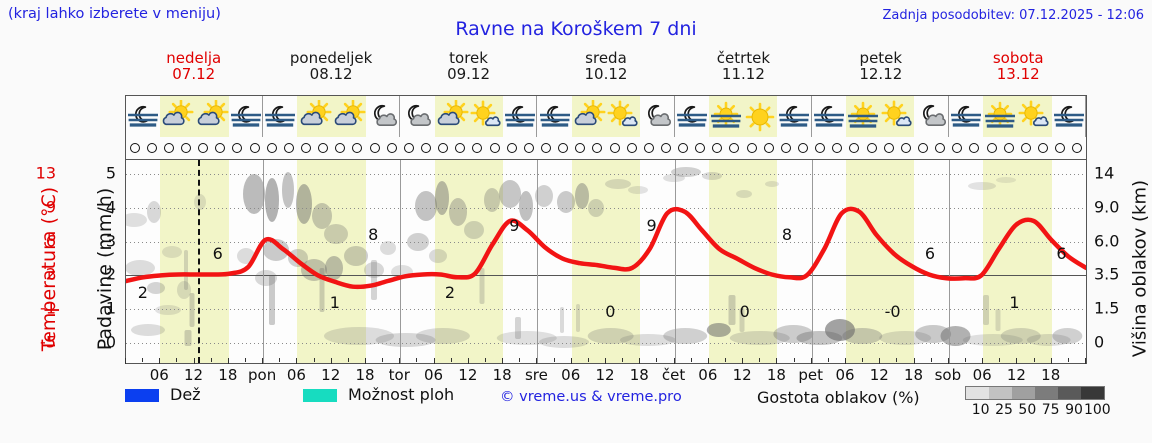 The width and height of the screenshot is (1152, 443). What do you see at coordinates (1097, 410) in the screenshot?
I see `density-tick: 100` at bounding box center [1097, 410].